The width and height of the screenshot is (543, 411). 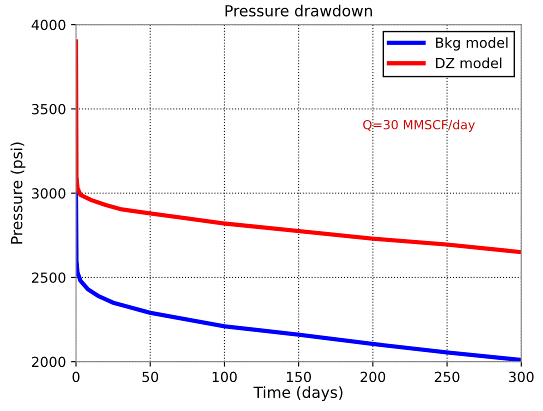 I want to click on x-tick-label: 250, so click(x=447, y=377).